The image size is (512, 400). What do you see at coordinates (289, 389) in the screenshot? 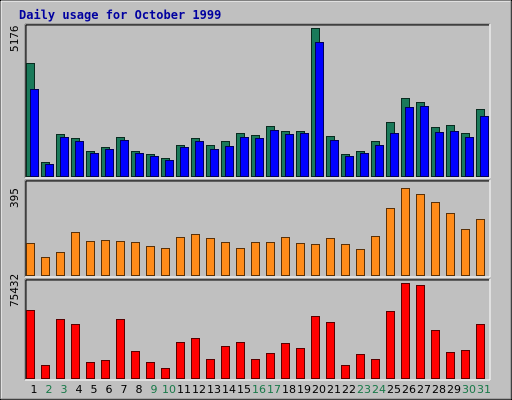
I see `day-label-18: 18` at bounding box center [289, 389].